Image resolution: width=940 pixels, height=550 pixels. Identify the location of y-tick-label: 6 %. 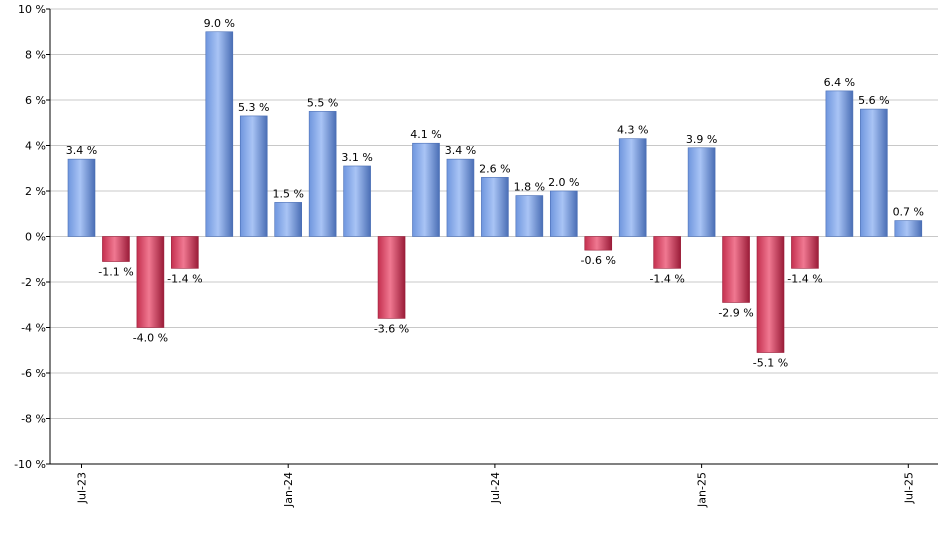
(35, 100).